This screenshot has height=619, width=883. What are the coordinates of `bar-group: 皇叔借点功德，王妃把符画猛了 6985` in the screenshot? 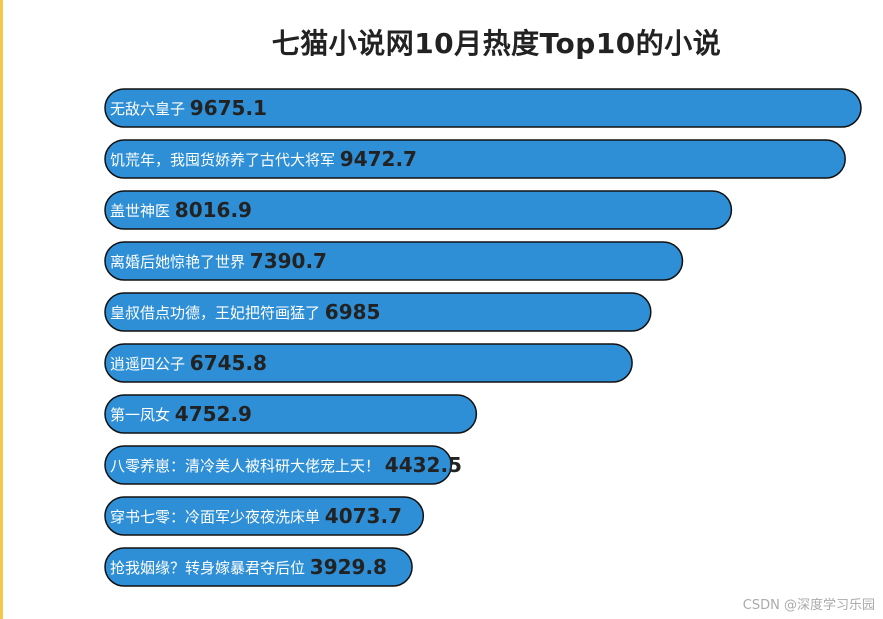 It's located at (378, 312).